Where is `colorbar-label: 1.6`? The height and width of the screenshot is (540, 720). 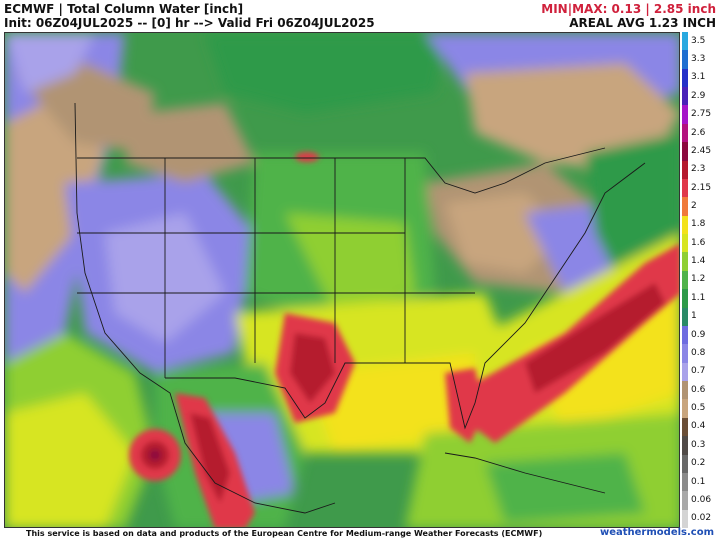
colorbar-label: 1.6 is located at coordinates (698, 242).